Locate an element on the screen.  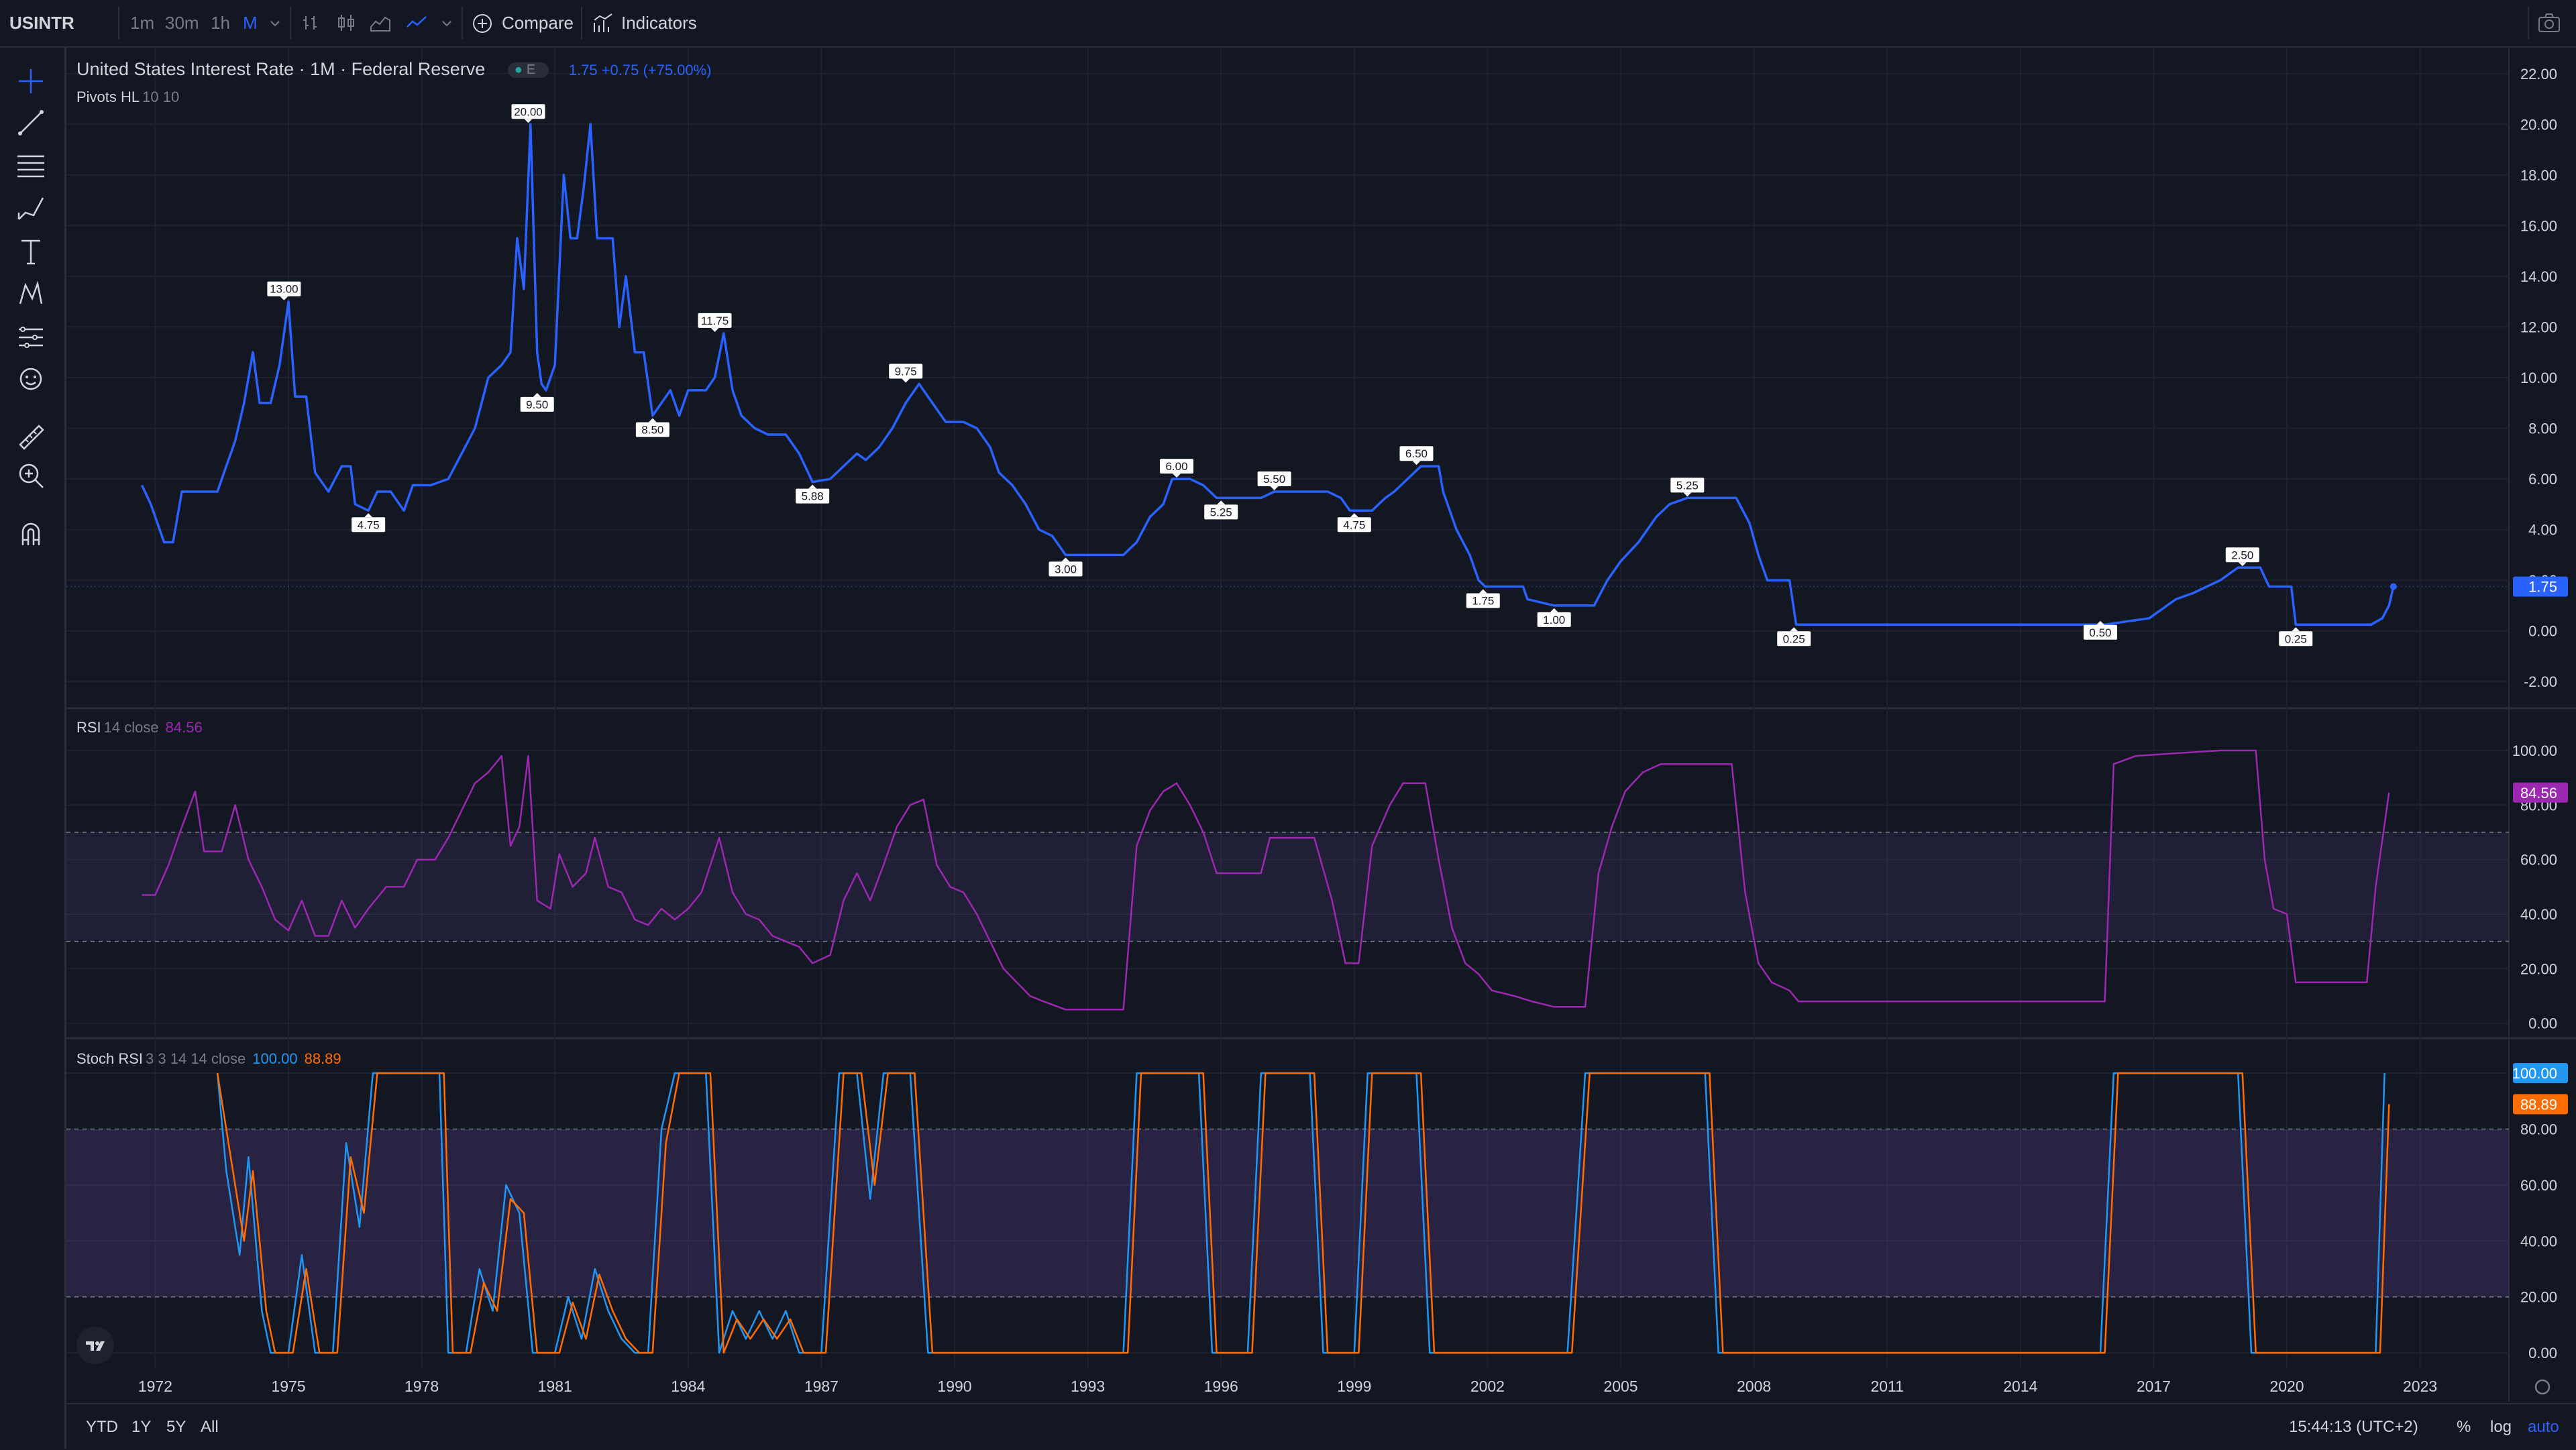
y-tick-label: 10.00 is located at coordinates (2538, 378).